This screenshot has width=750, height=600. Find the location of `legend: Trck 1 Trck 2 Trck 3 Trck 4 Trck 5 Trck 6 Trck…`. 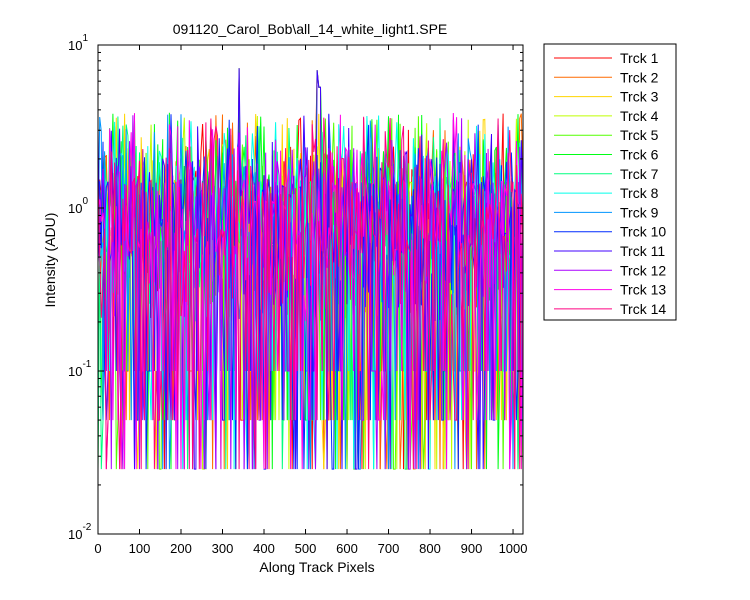

legend: Trck 1 Trck 2 Trck 3 Trck 4 Trck 5 Trck 6 Trck… is located at coordinates (610, 182).